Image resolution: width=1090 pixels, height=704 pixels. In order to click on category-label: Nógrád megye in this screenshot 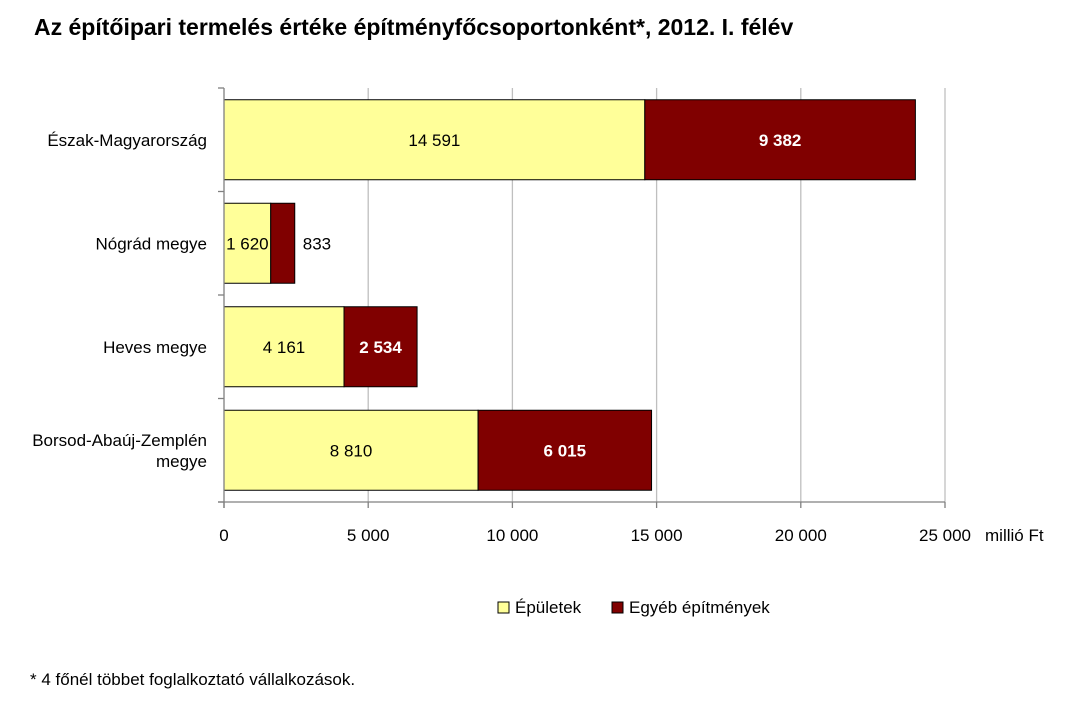, I will do `click(151, 243)`.